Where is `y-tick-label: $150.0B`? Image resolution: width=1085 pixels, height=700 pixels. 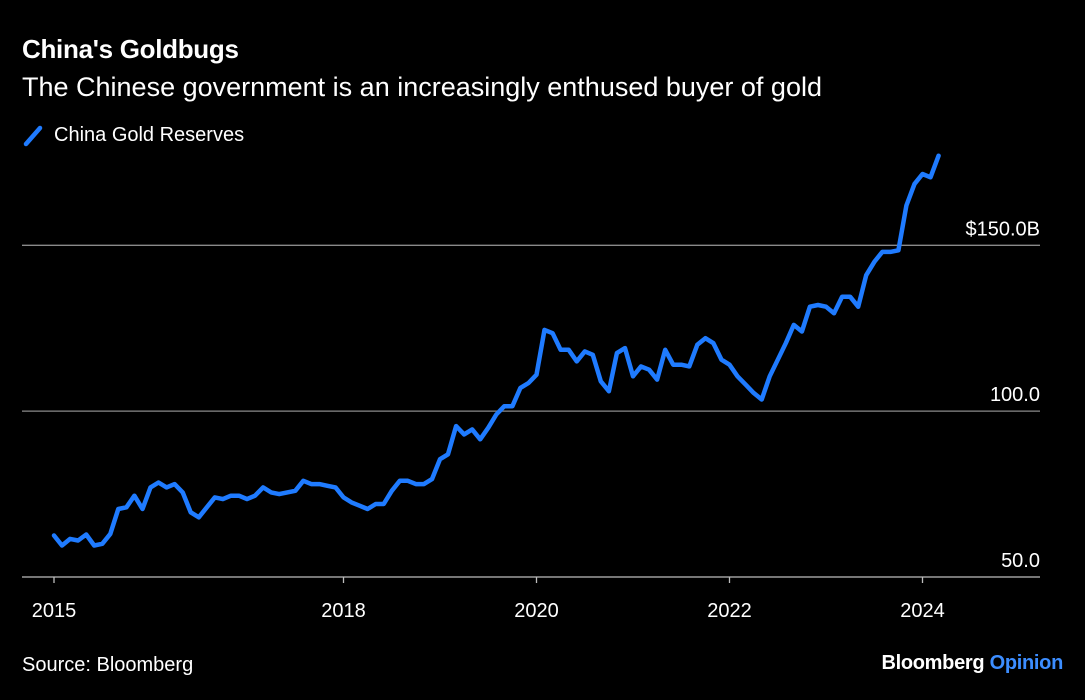 y-tick-label: $150.0B is located at coordinates (1002, 229).